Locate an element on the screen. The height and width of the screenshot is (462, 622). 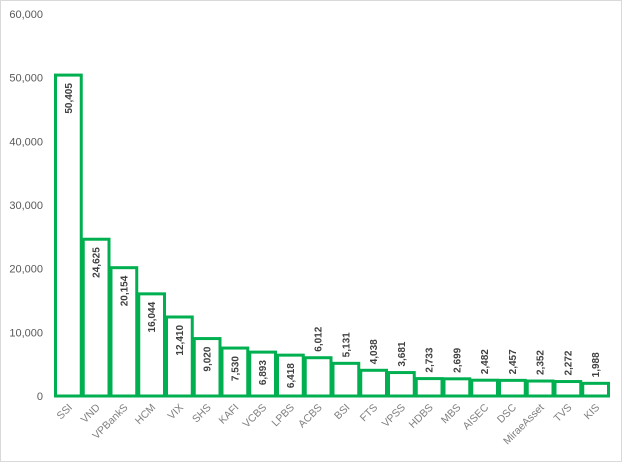
x-tick-label: VIX is located at coordinates (176, 412).